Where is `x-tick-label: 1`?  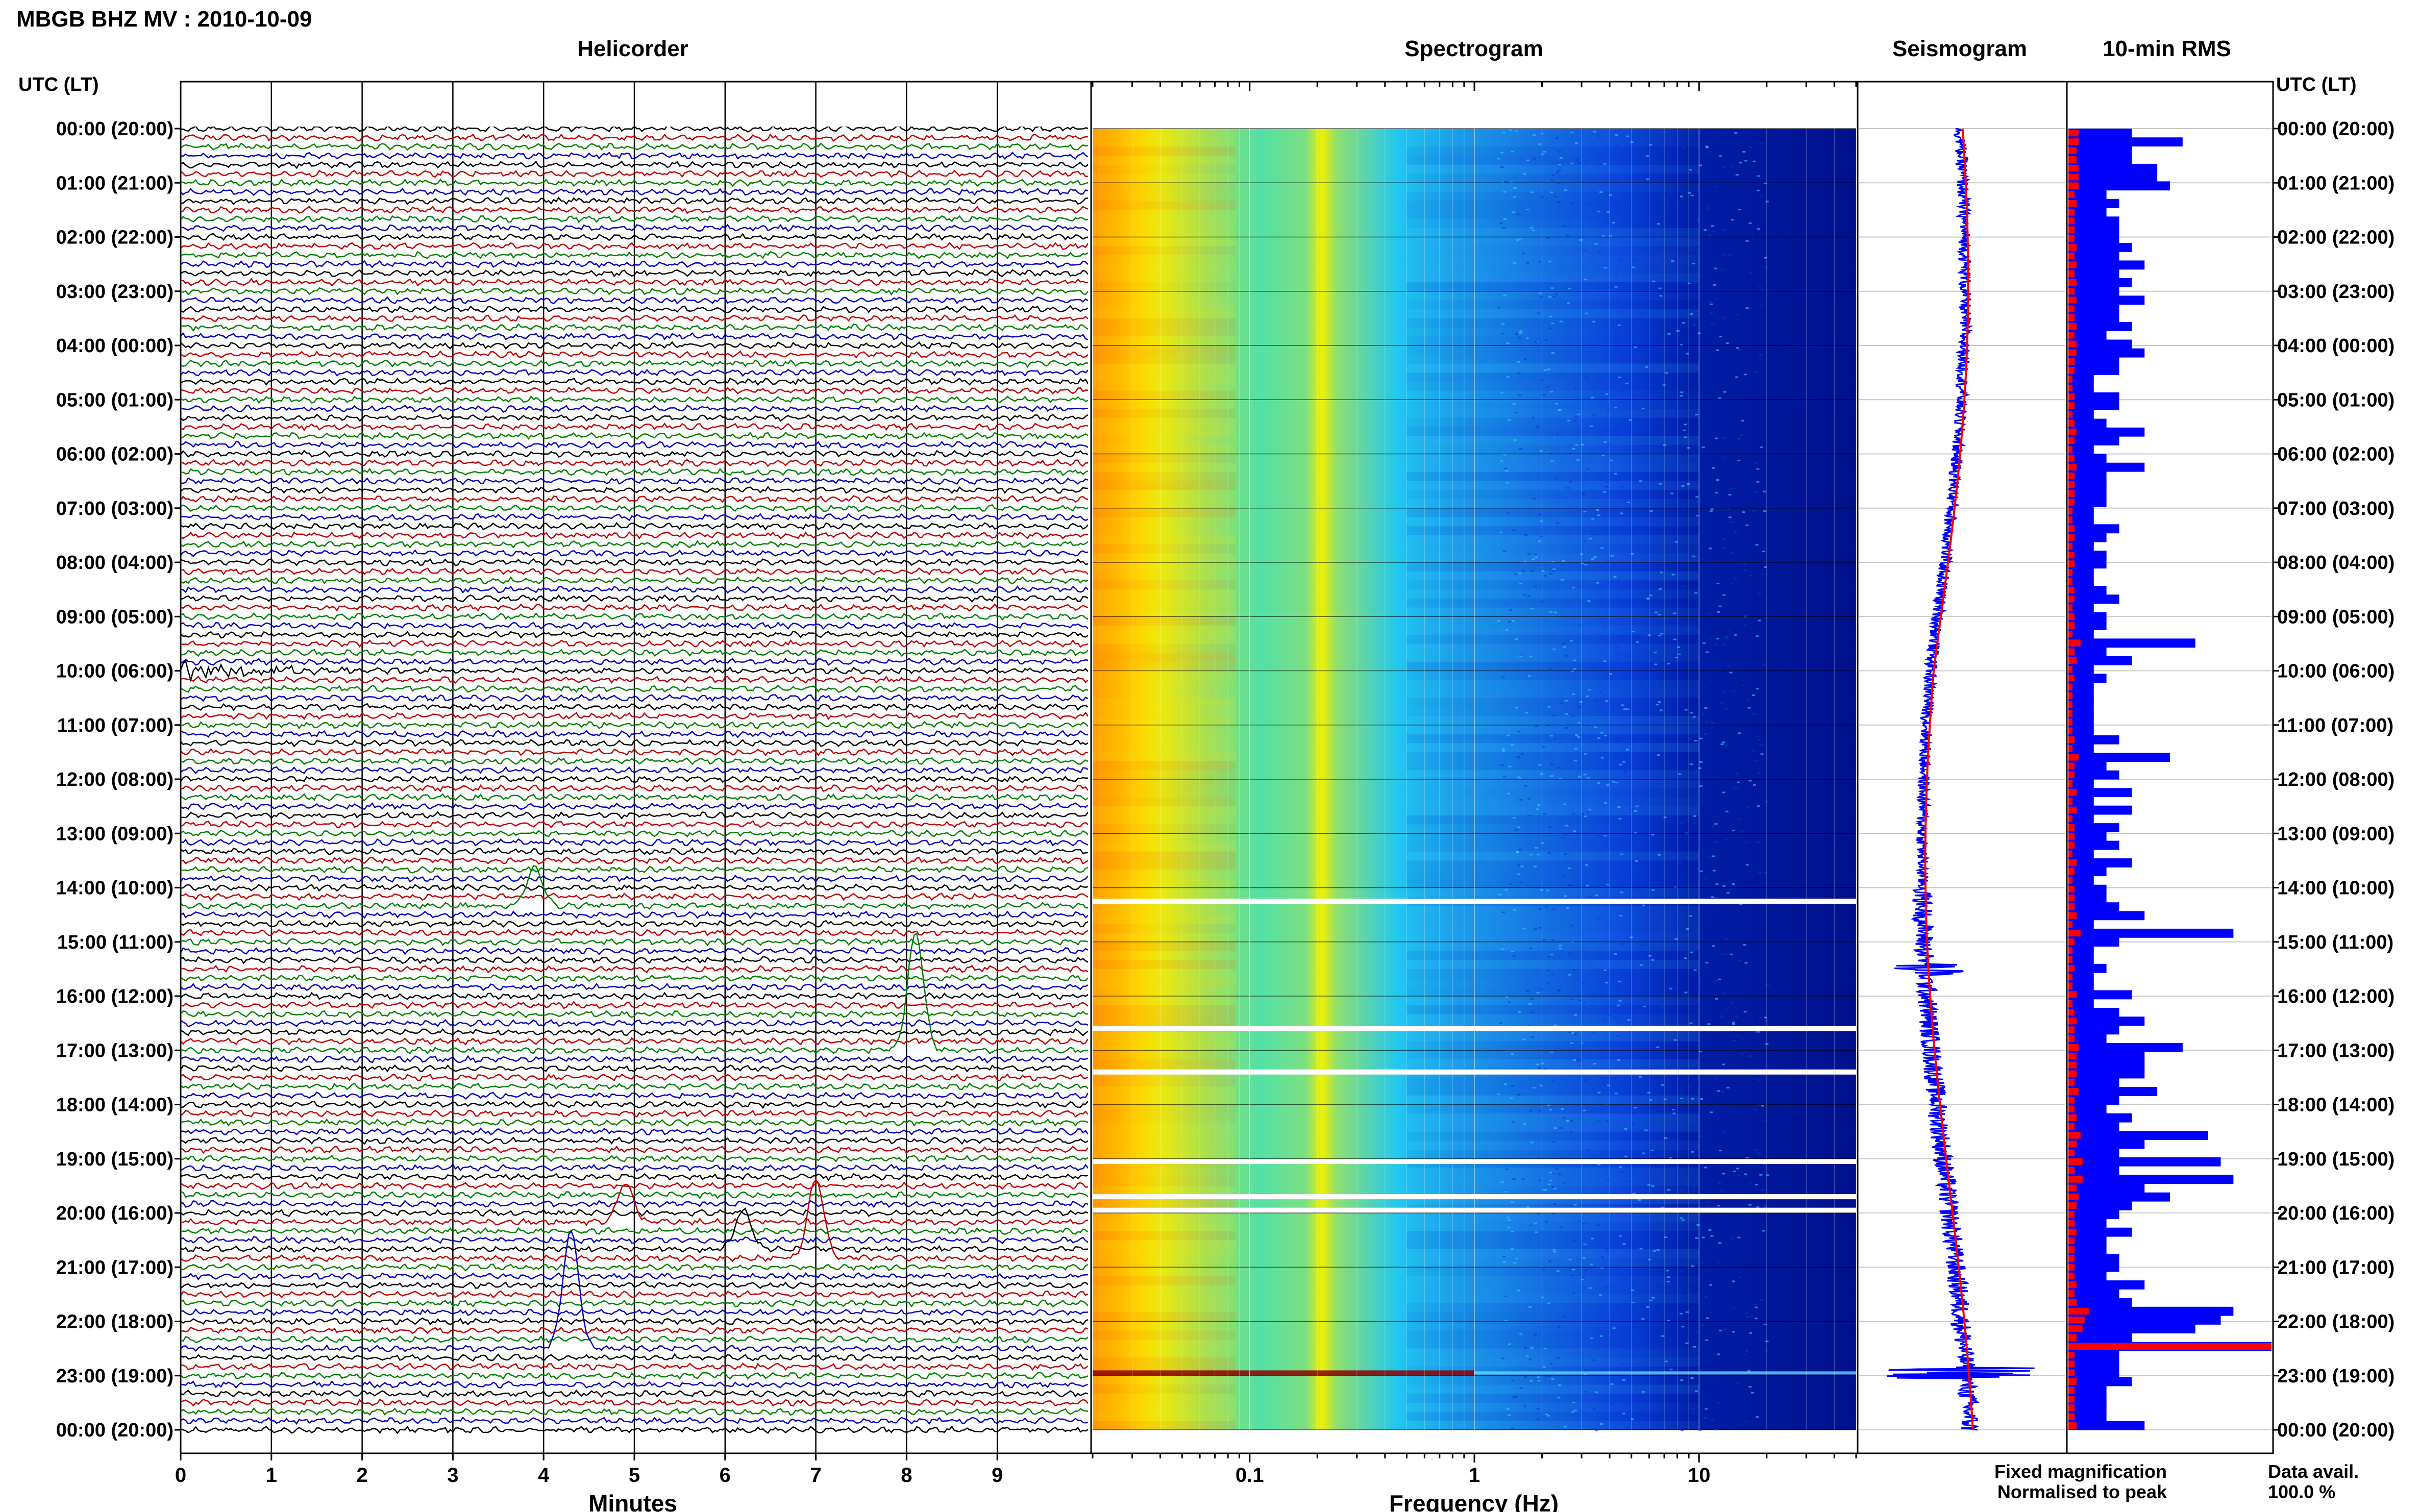
x-tick-label: 1 is located at coordinates (1474, 1475).